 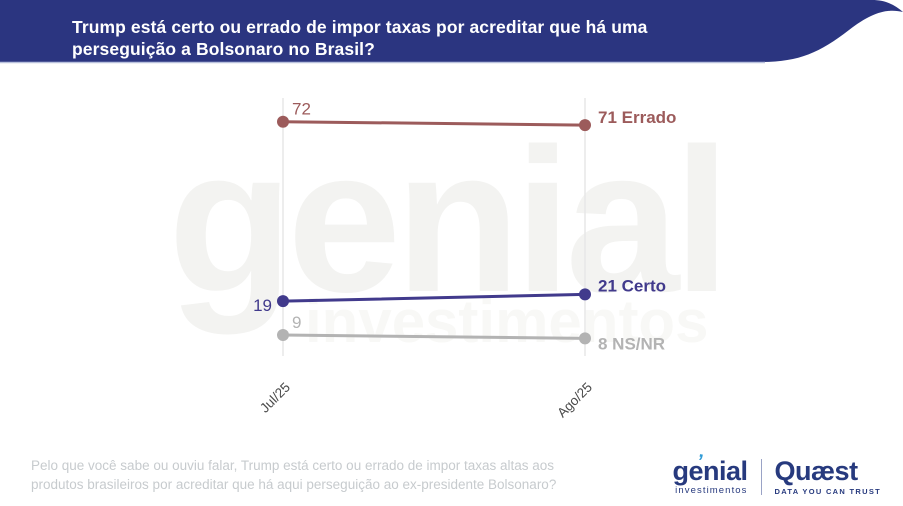 What do you see at coordinates (710, 470) in the screenshot?
I see `genial-logo-wordmark: genial` at bounding box center [710, 470].